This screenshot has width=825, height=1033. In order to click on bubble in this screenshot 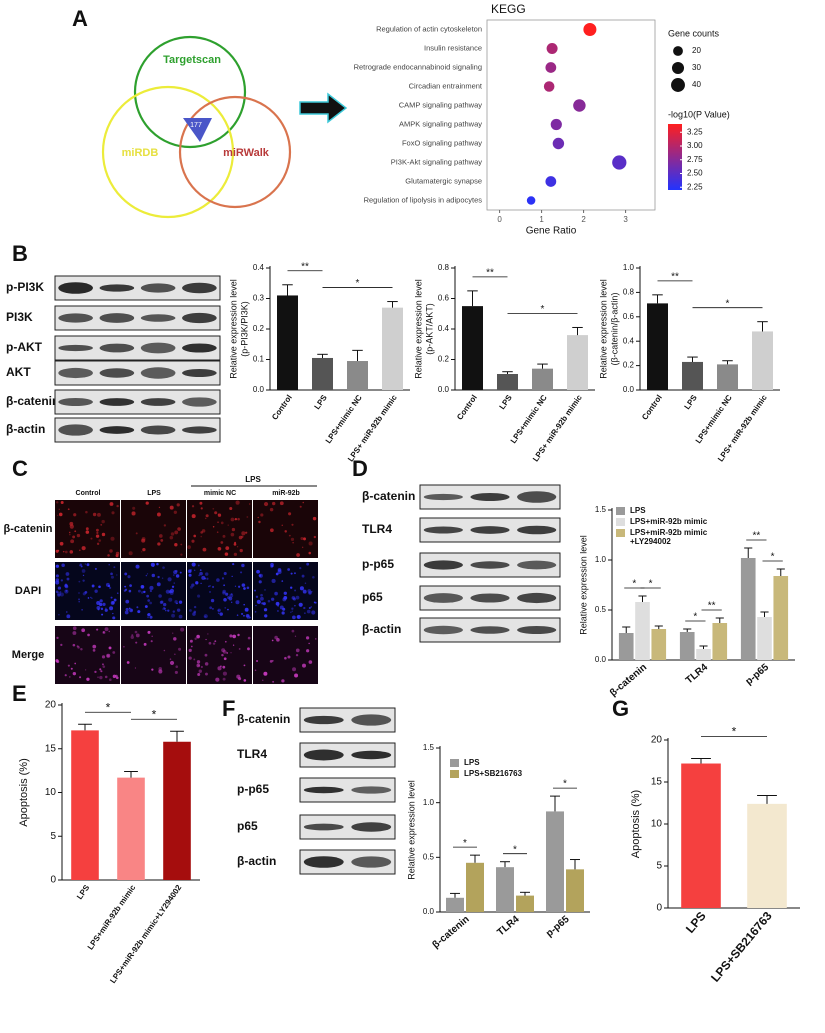, I will do `click(556, 124)`.